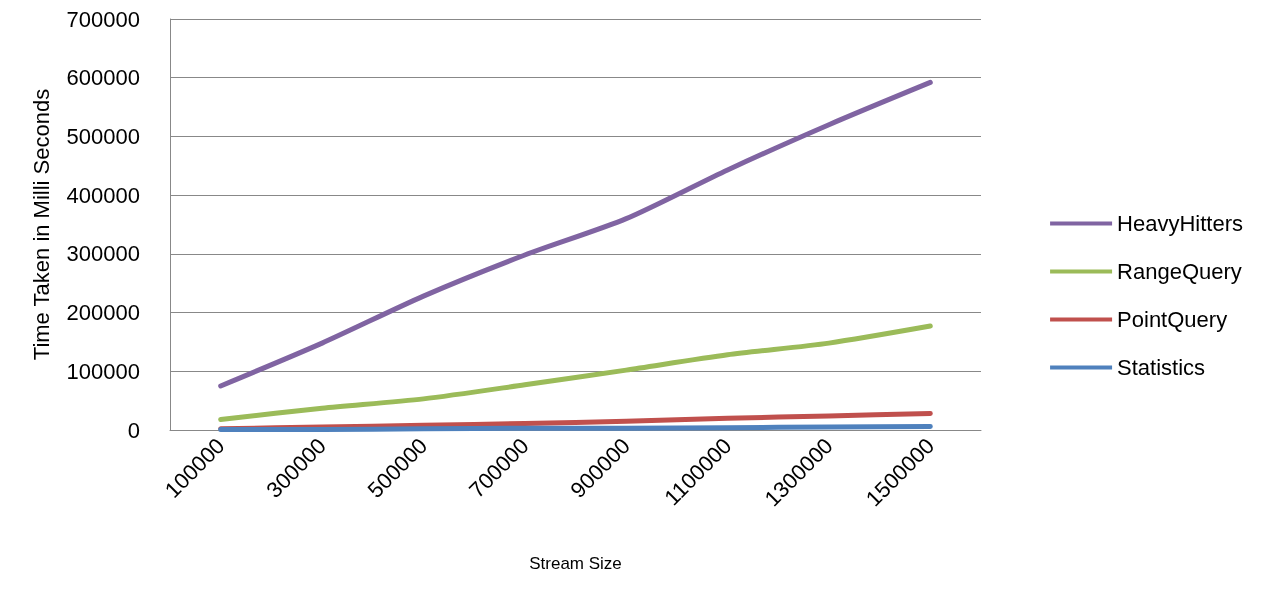 The width and height of the screenshot is (1277, 592). What do you see at coordinates (103, 19) in the screenshot?
I see `y-tick-label: 700000` at bounding box center [103, 19].